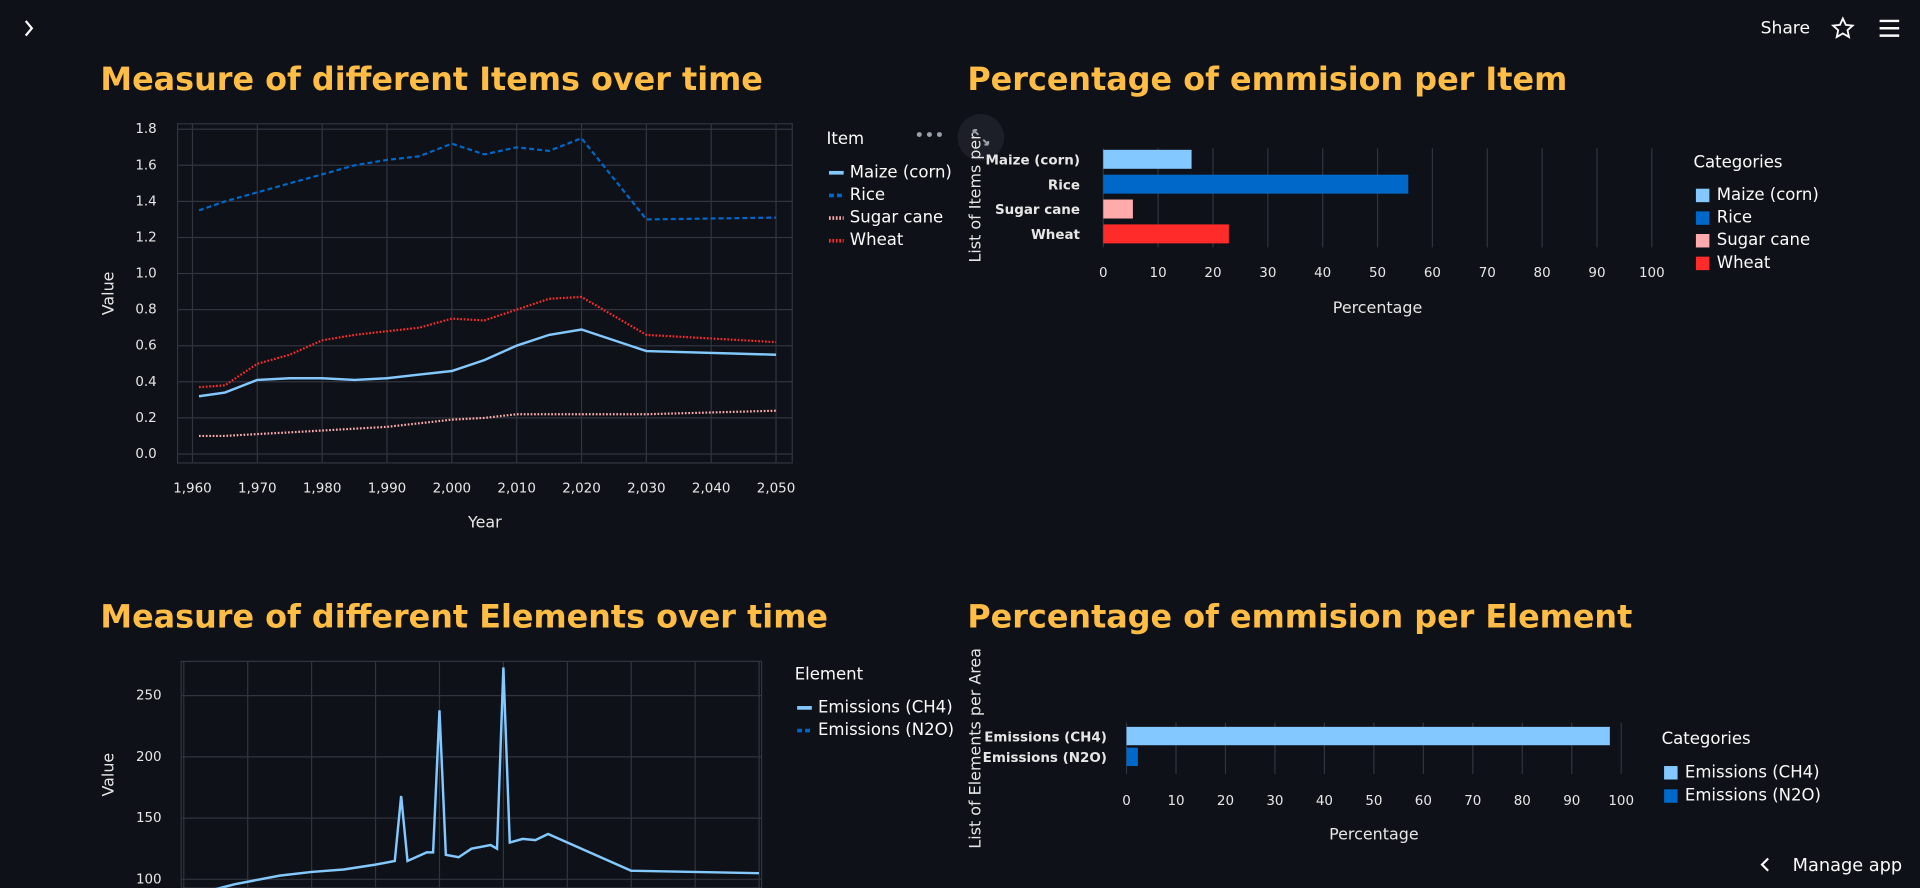  What do you see at coordinates (1432, 273) in the screenshot?
I see `x-tick-label: 60` at bounding box center [1432, 273].